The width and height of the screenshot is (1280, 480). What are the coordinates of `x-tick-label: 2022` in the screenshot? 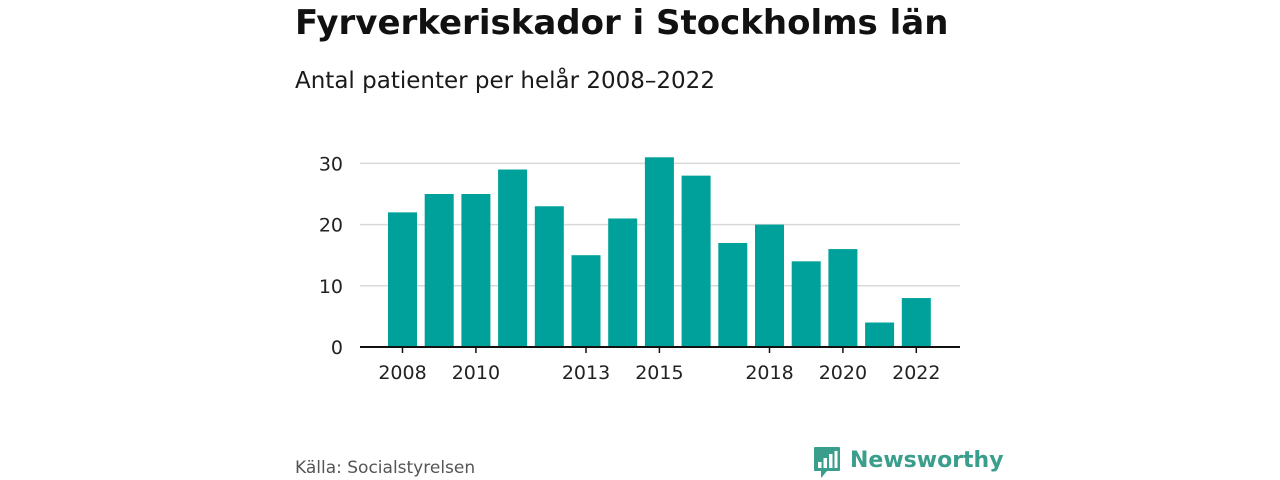 It's located at (916, 373).